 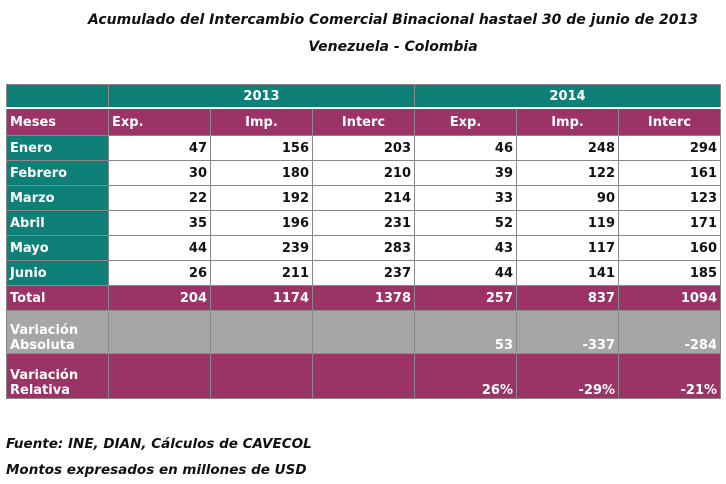 I want to click on value-cell: 141, so click(x=568, y=273).